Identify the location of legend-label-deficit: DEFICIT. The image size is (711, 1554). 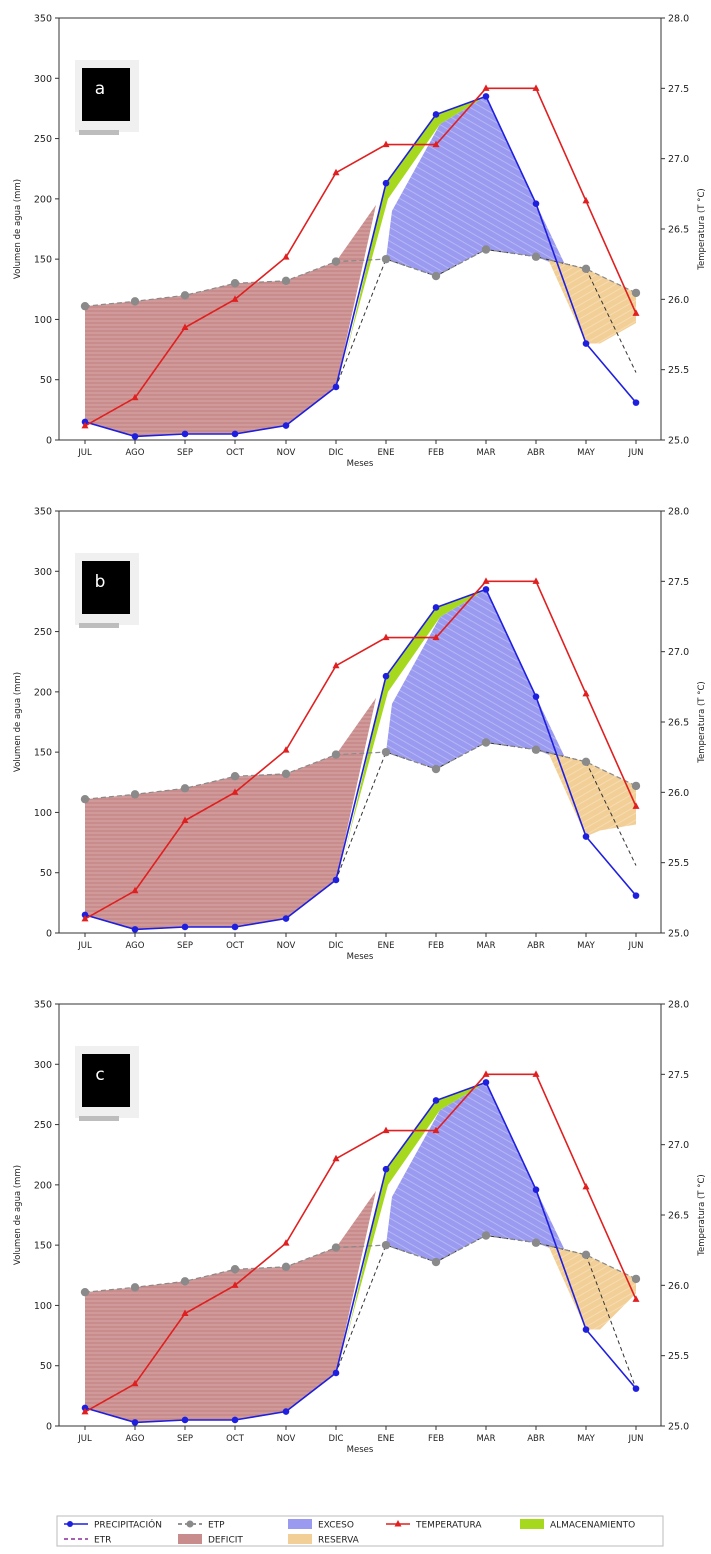
(225, 1541).